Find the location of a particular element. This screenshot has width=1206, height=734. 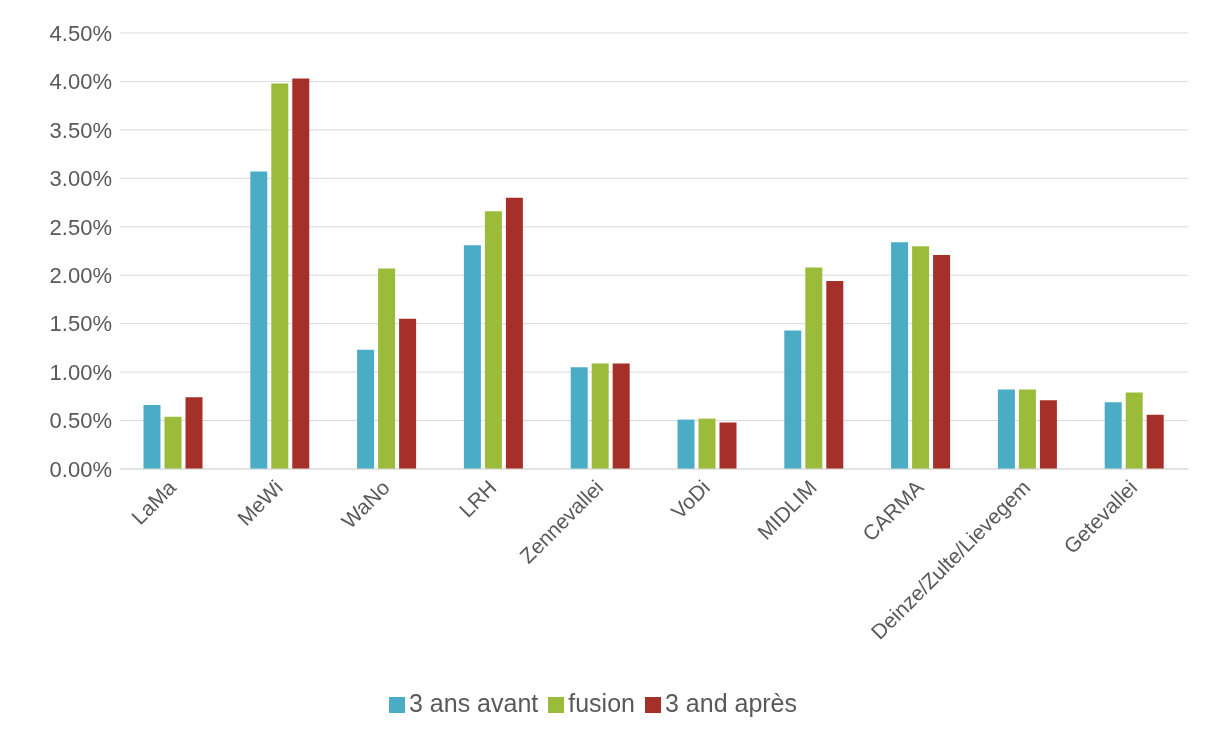

y-tick-label: 2.50% is located at coordinates (80, 227).